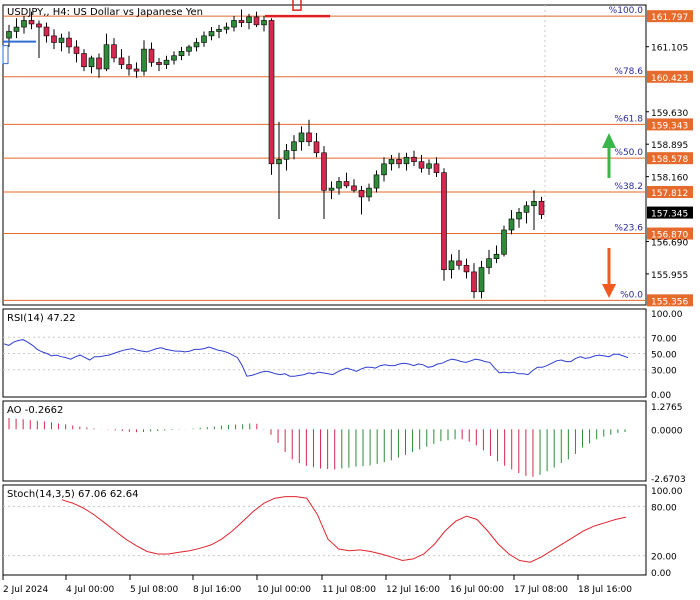 The width and height of the screenshot is (700, 600). I want to click on y-tick-label: 156.690, so click(669, 243).